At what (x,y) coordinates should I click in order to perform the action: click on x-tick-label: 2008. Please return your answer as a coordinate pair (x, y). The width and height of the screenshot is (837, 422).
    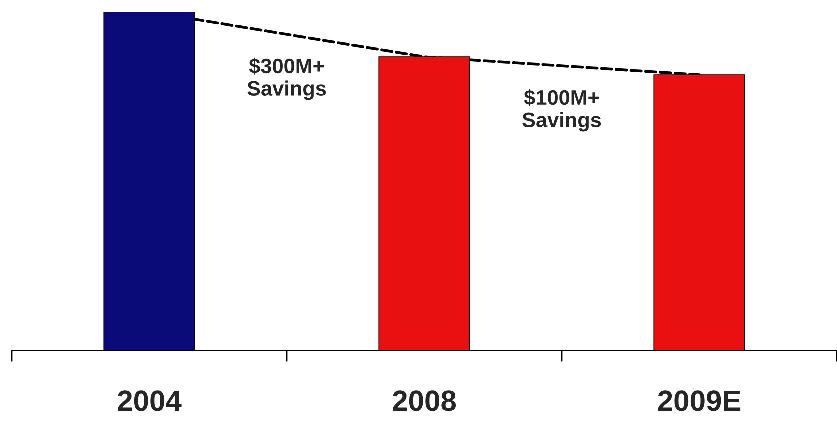
    Looking at the image, I should click on (424, 401).